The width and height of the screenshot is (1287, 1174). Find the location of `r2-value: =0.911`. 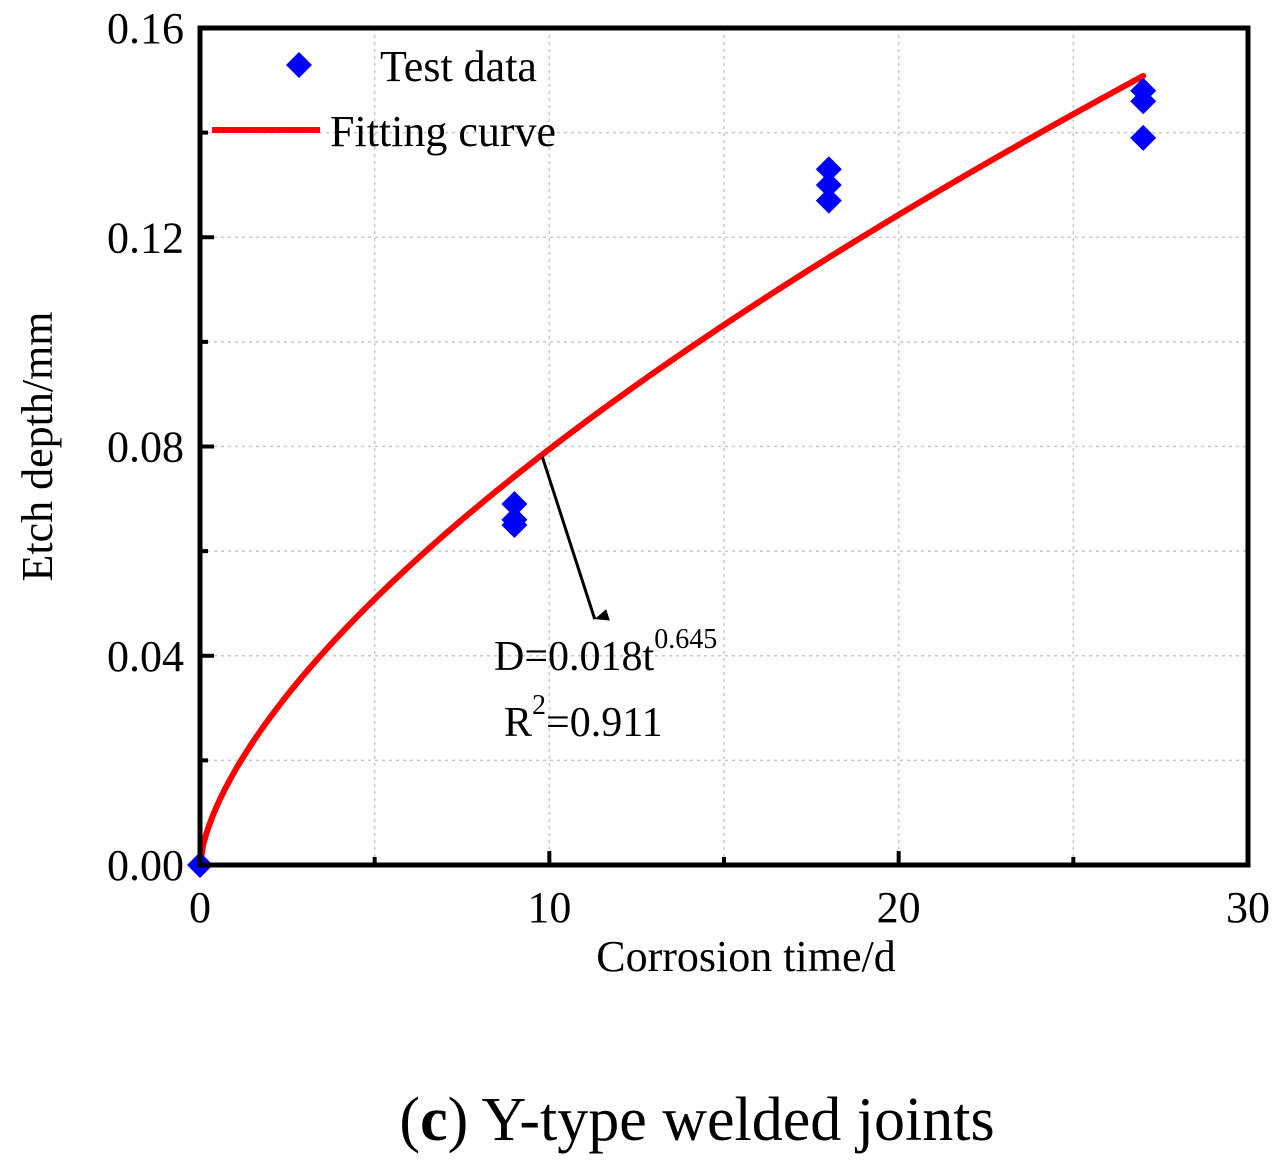

r2-value: =0.911 is located at coordinates (604, 723).